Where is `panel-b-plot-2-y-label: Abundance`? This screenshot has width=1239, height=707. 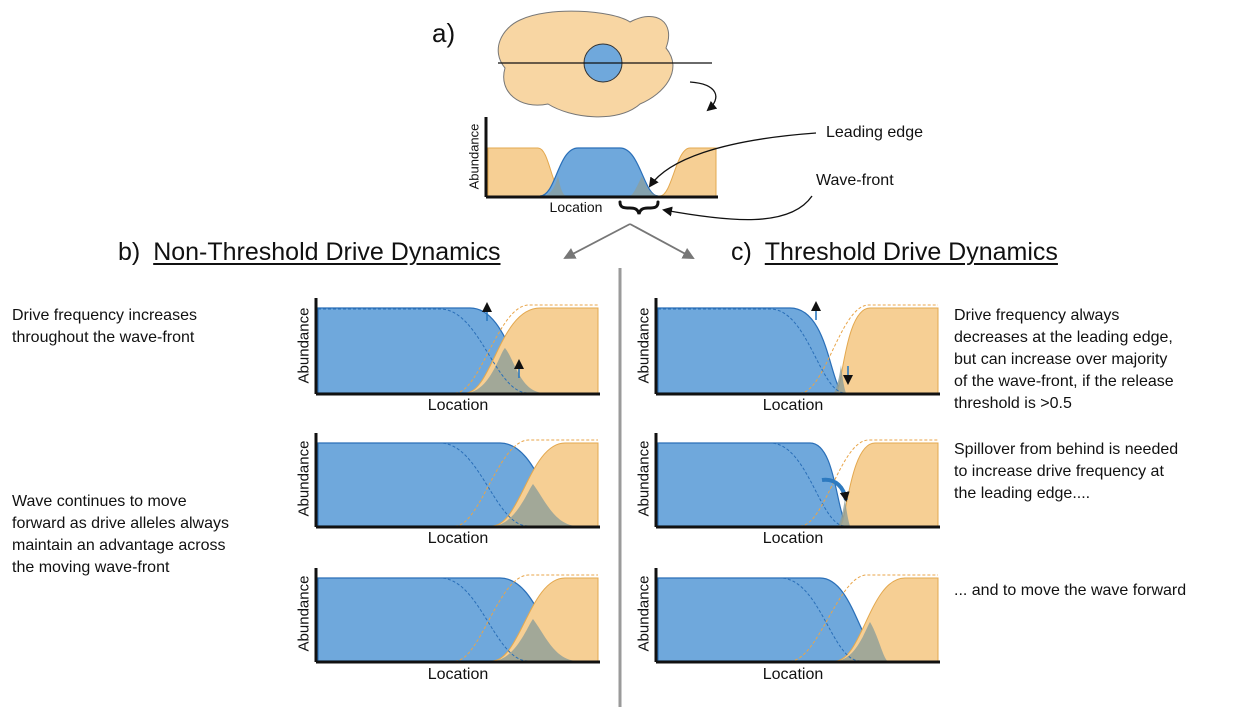 panel-b-plot-2-y-label: Abundance is located at coordinates (304, 478).